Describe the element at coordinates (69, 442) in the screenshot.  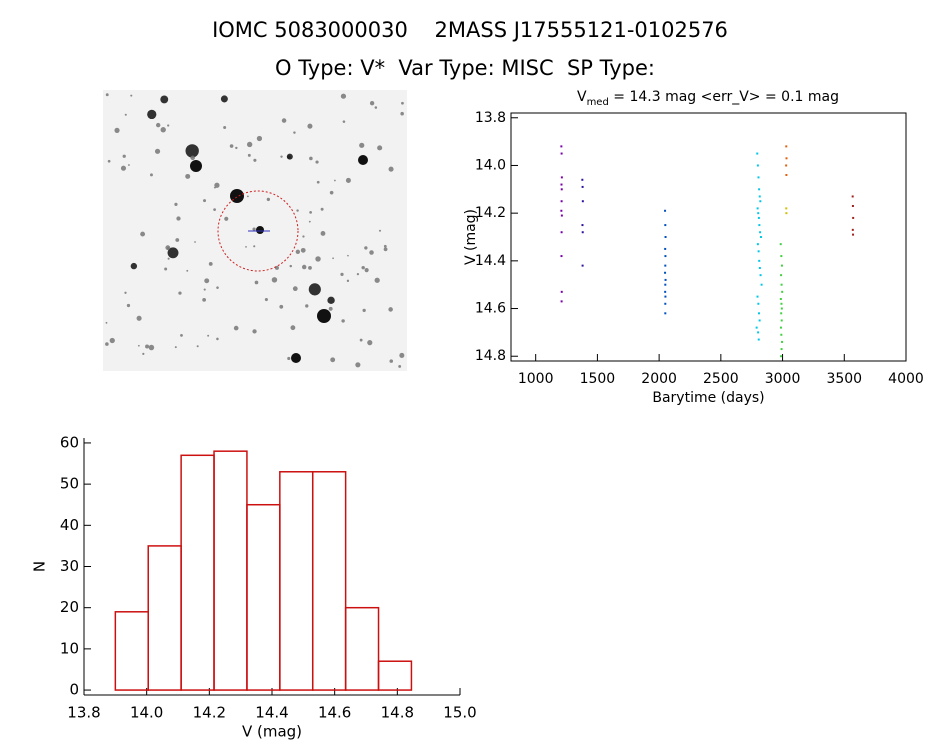
I see `y-tick-label: 60` at that location.